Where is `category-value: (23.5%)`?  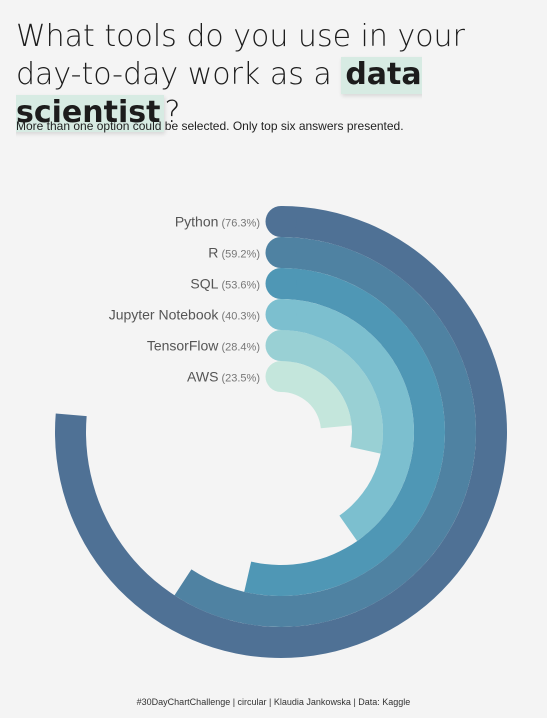
category-value: (23.5%) is located at coordinates (239, 379).